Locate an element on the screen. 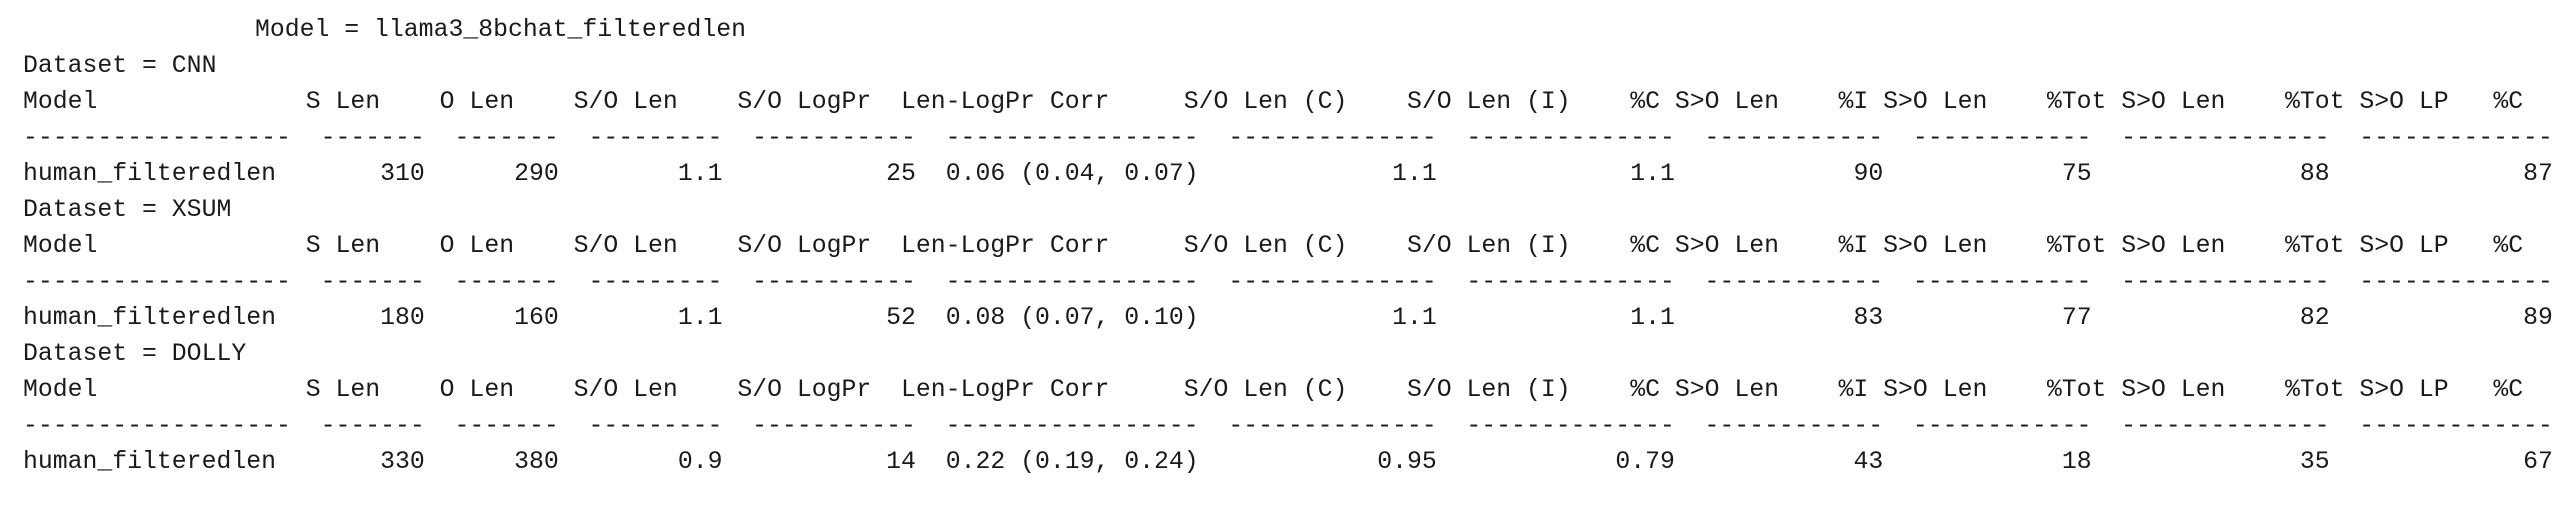  cell-pct-tot-len: 88 is located at coordinates (2314, 174).